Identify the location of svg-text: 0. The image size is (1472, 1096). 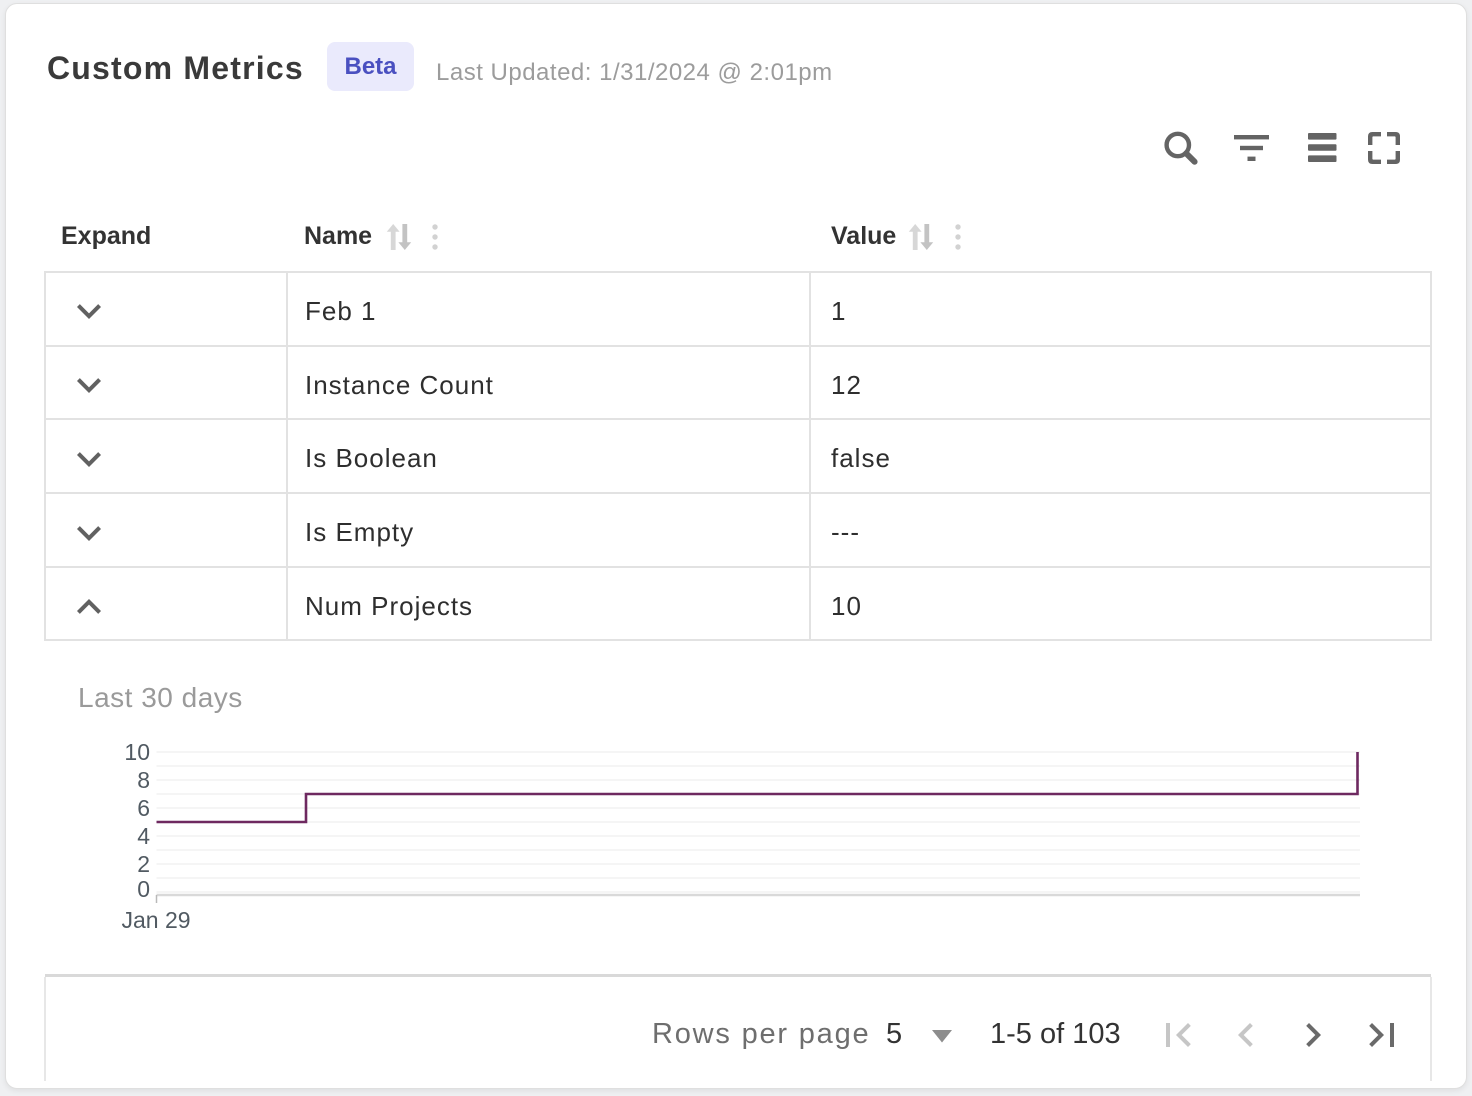
(143, 889).